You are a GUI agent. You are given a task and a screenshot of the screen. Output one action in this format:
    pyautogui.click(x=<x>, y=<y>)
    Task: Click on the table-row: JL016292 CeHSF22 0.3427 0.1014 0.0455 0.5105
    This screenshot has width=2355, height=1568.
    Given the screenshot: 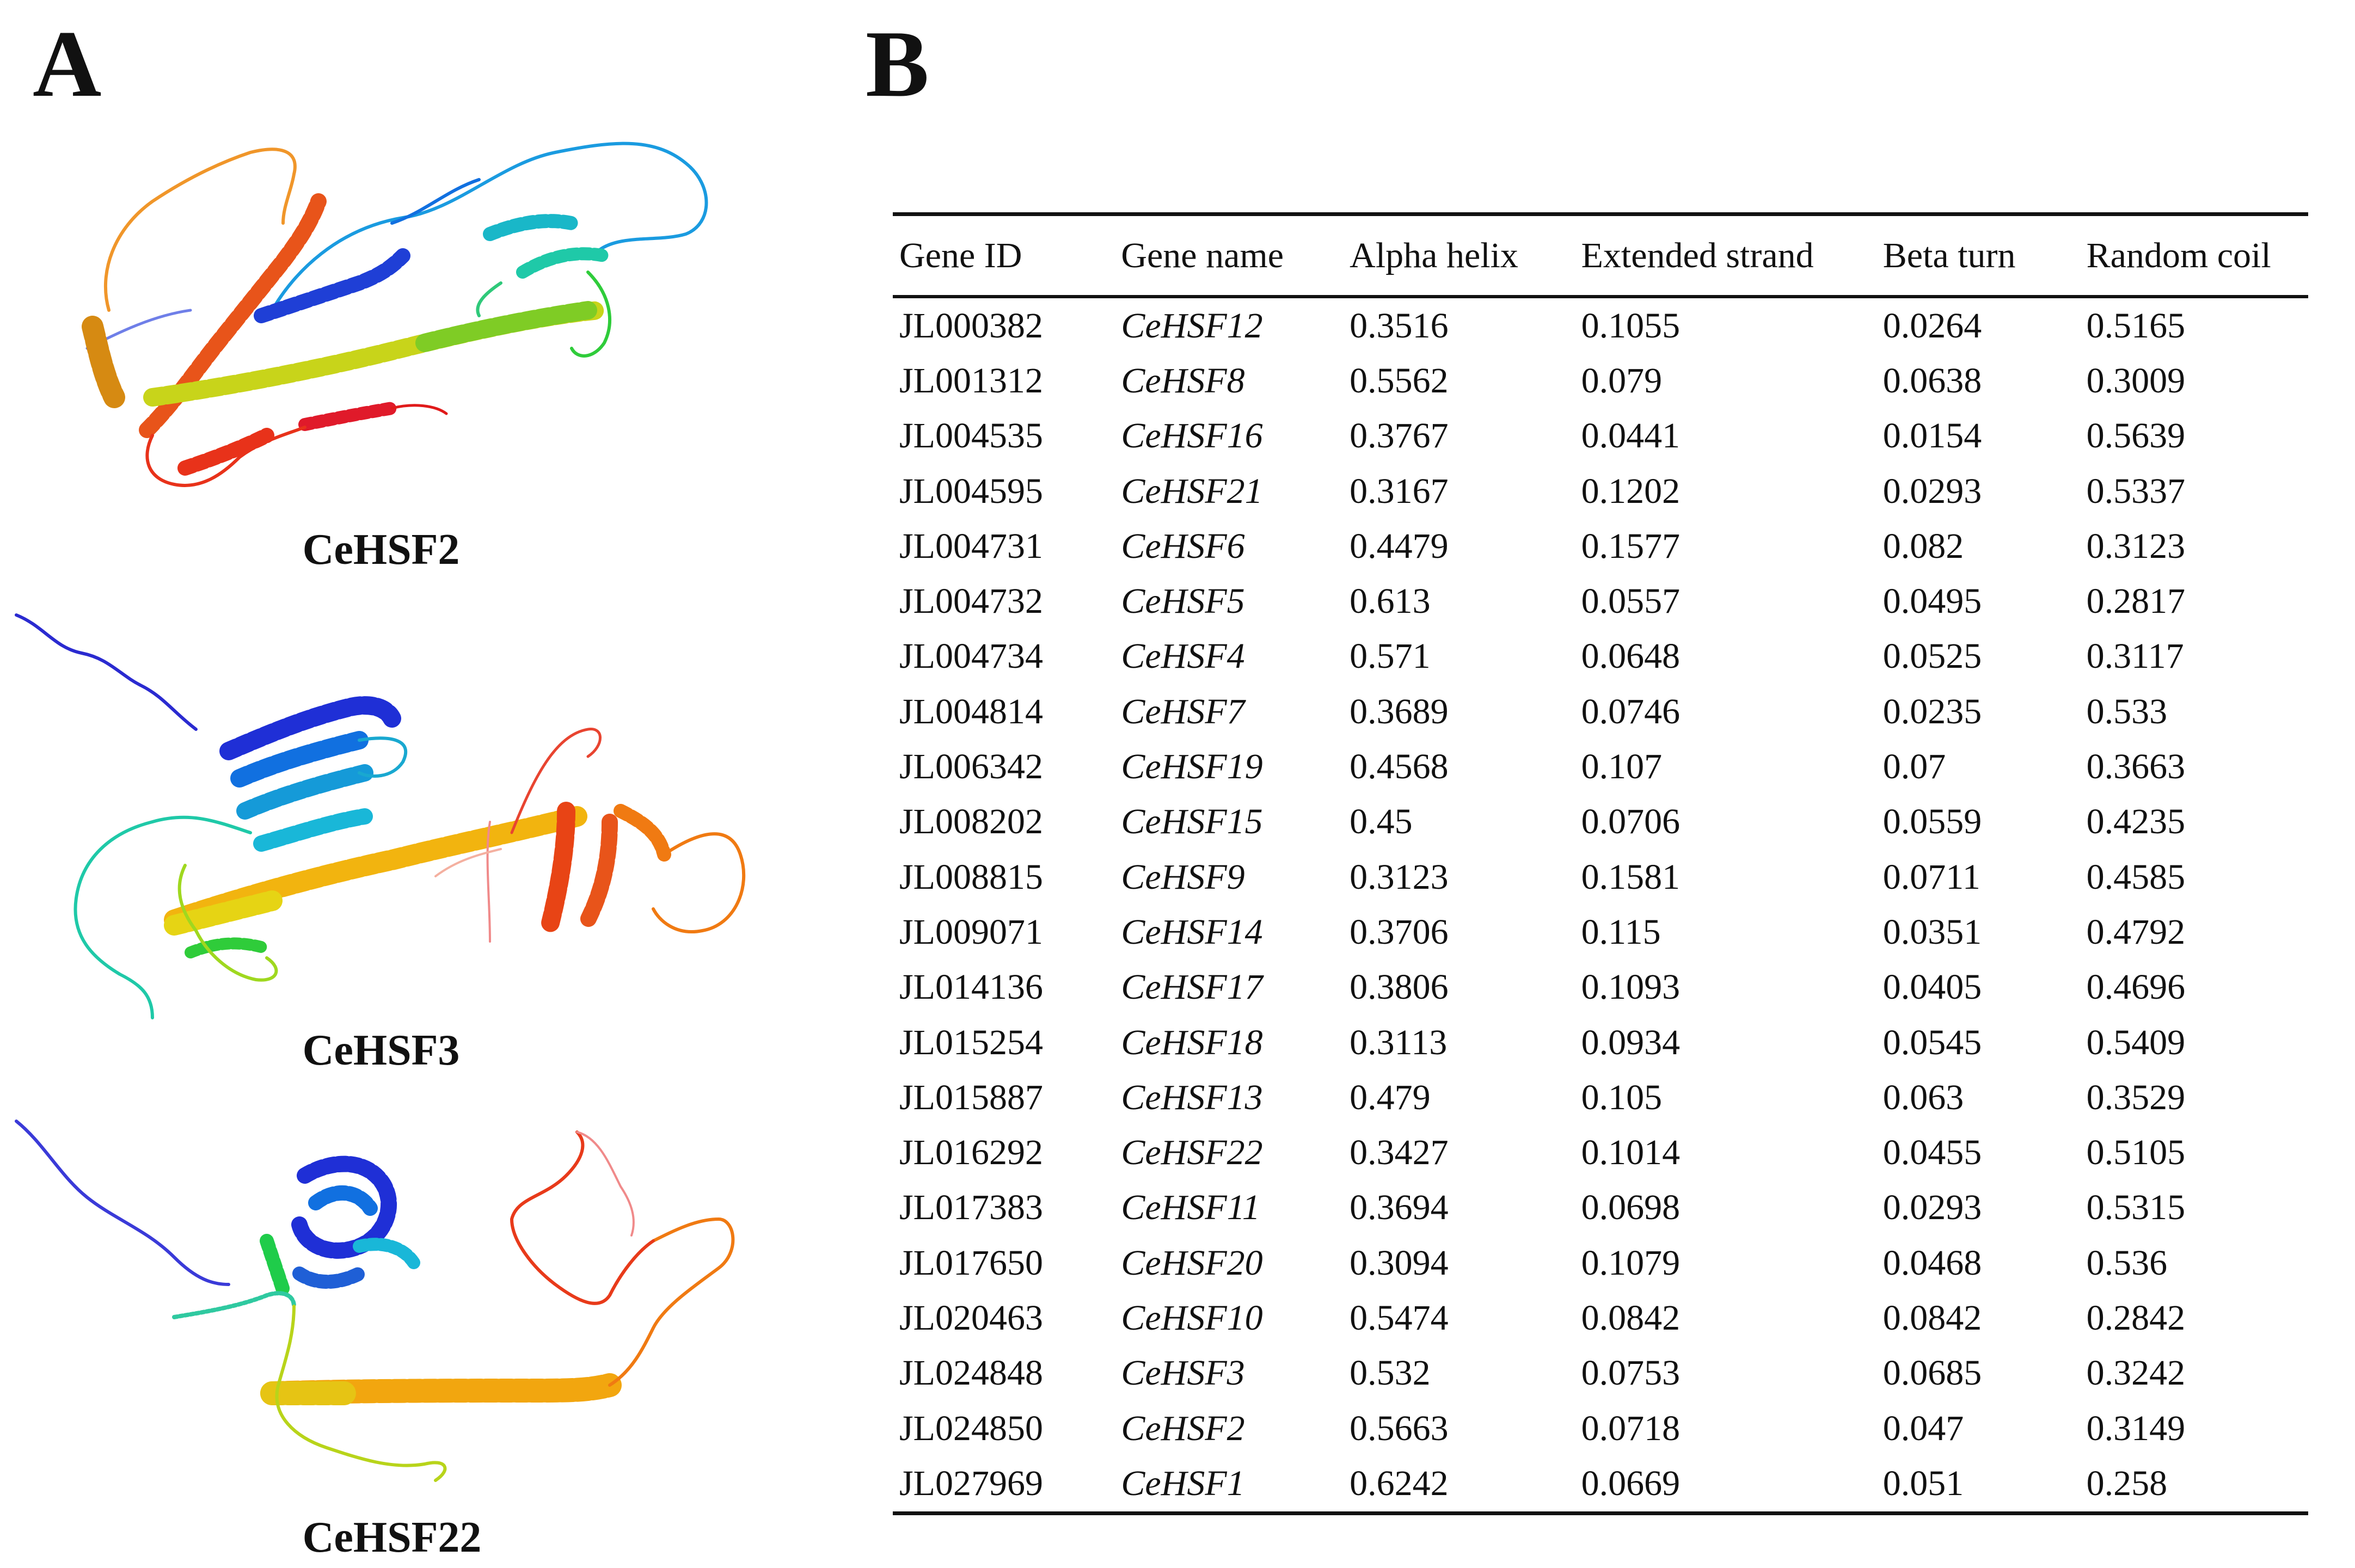 What is the action you would take?
    pyautogui.click(x=1600, y=1152)
    